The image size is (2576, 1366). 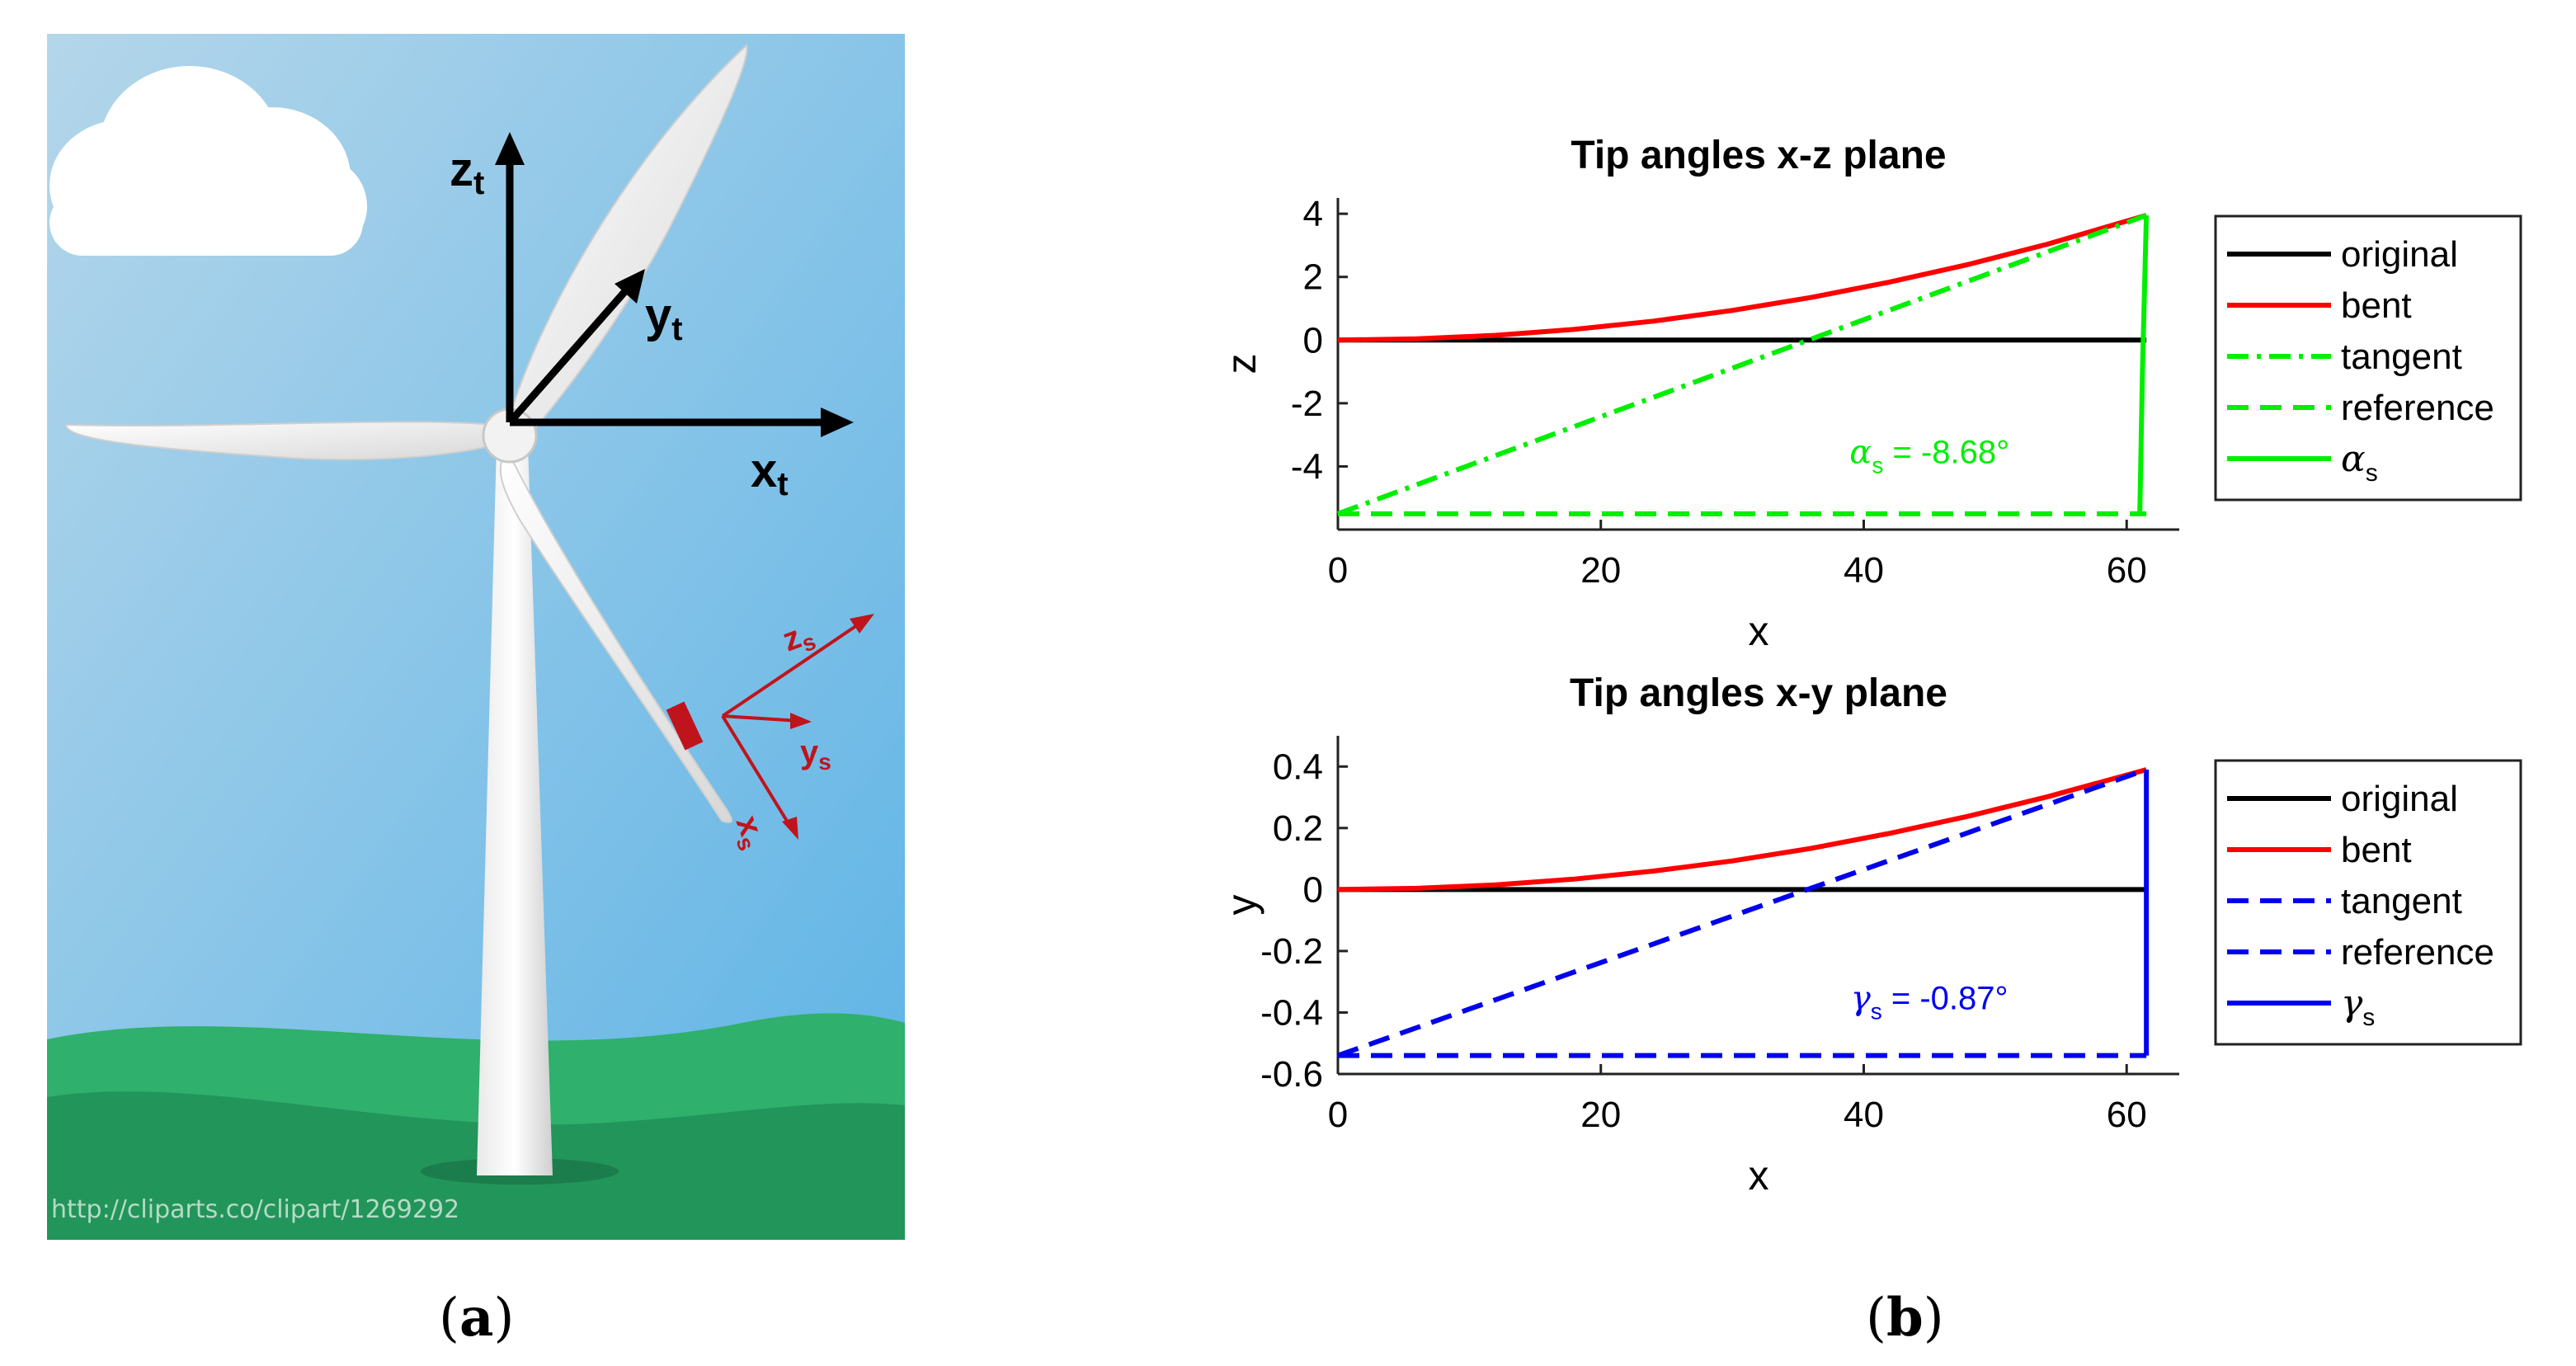 I want to click on blade-left, so click(x=282, y=441).